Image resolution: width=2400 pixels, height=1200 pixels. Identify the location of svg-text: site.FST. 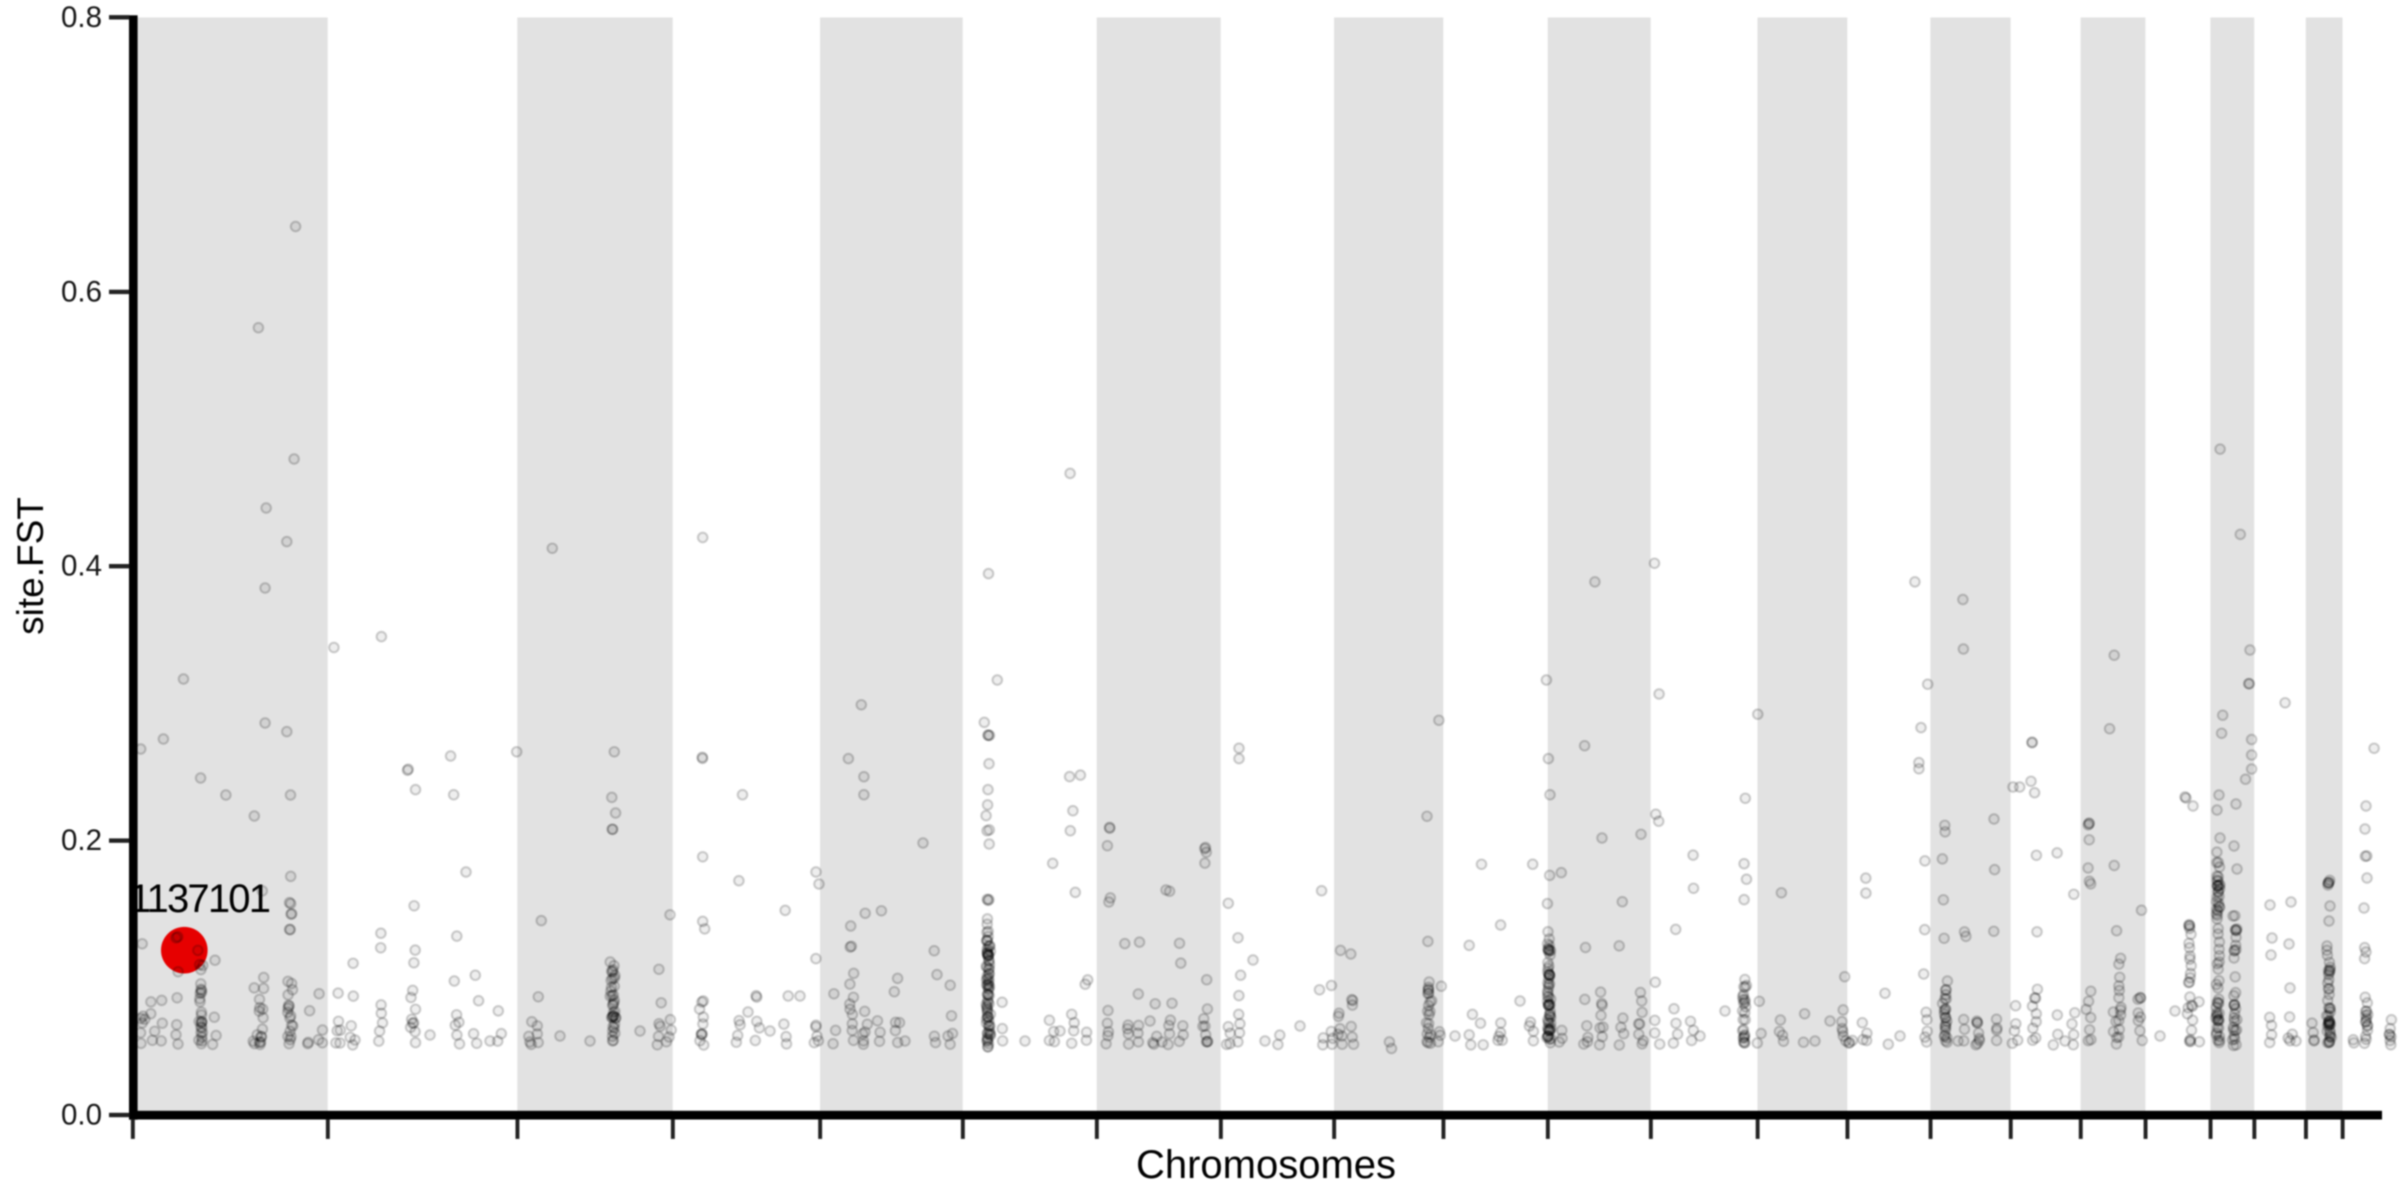
(30, 566).